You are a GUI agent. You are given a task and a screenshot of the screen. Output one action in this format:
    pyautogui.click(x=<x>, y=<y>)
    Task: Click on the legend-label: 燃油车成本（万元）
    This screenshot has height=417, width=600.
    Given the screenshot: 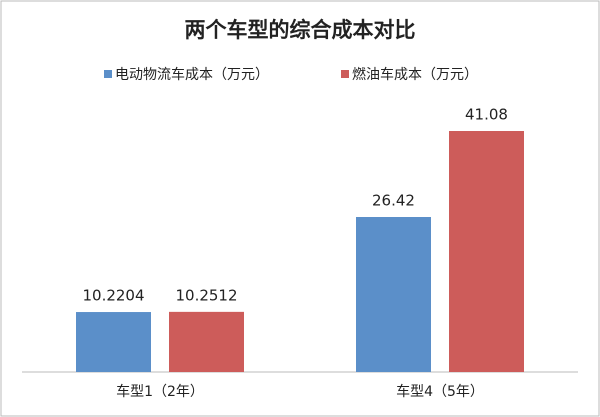 What is the action you would take?
    pyautogui.click(x=415, y=74)
    